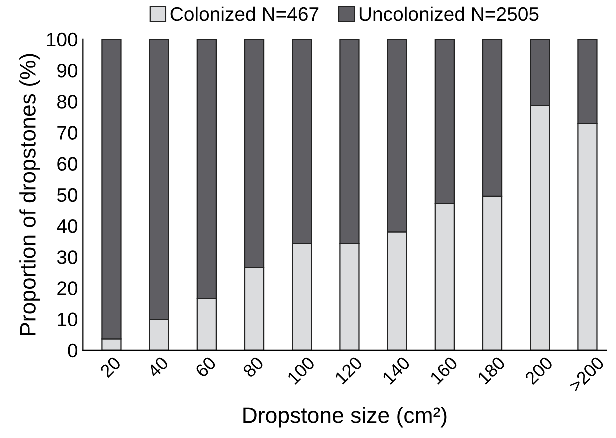 This screenshot has width=616, height=438. I want to click on y-tick-label: 0, so click(73, 351).